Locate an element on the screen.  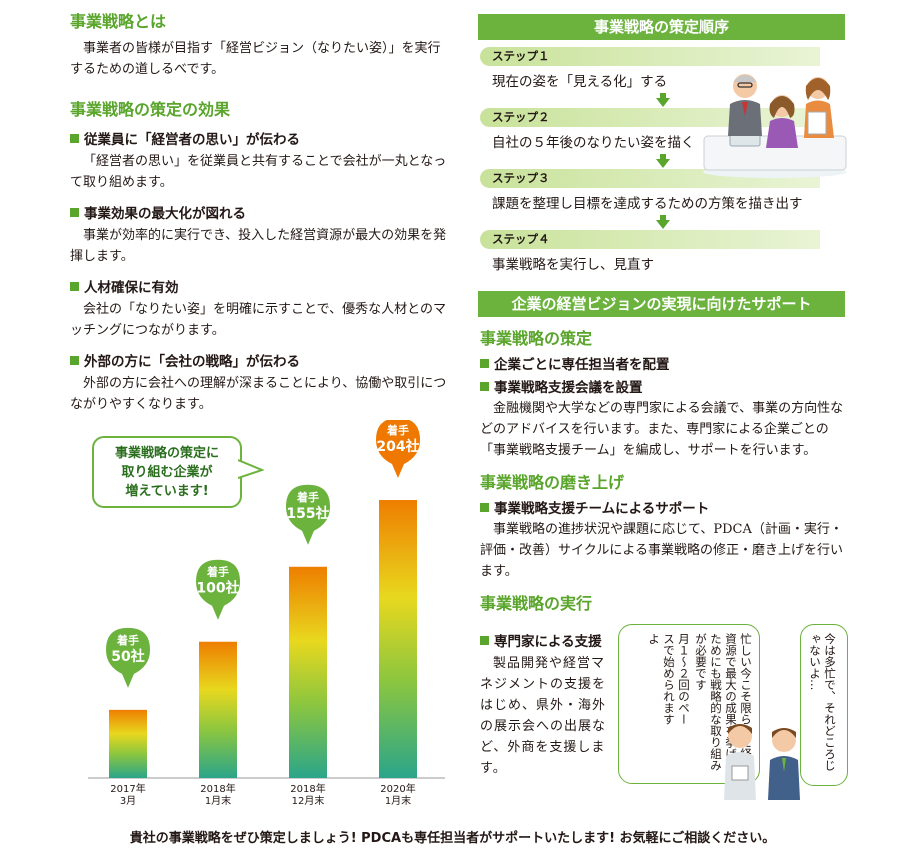
effect-body: 外部の方に会社への理解が深まることにより、協働や取引につながりやすくなります。 is located at coordinates (258, 394).